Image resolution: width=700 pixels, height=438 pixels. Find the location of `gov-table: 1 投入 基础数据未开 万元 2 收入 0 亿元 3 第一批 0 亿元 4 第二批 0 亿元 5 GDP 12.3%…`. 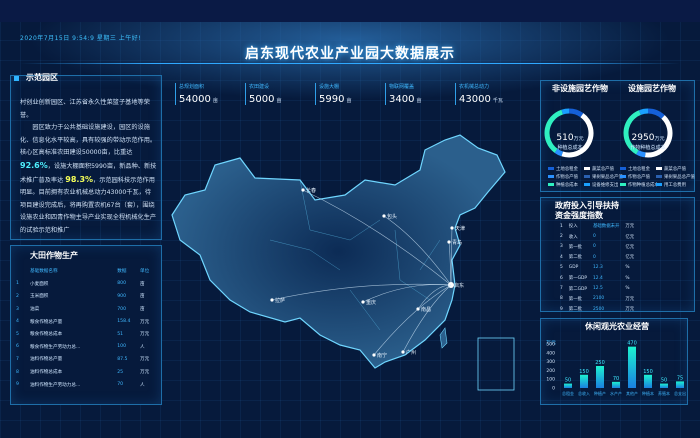

gov-table: 1 投入 基础数据未开 万元 2 收入 0 亿元 3 第一批 0 亿元 4 第二批 0 亿元 5 GDP 12.3%… is located at coordinates (600, 268).